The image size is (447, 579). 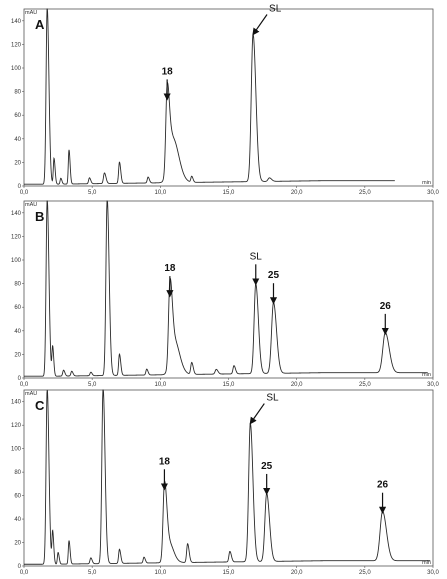 What do you see at coordinates (40, 24) in the screenshot?
I see `panel-label: A` at bounding box center [40, 24].